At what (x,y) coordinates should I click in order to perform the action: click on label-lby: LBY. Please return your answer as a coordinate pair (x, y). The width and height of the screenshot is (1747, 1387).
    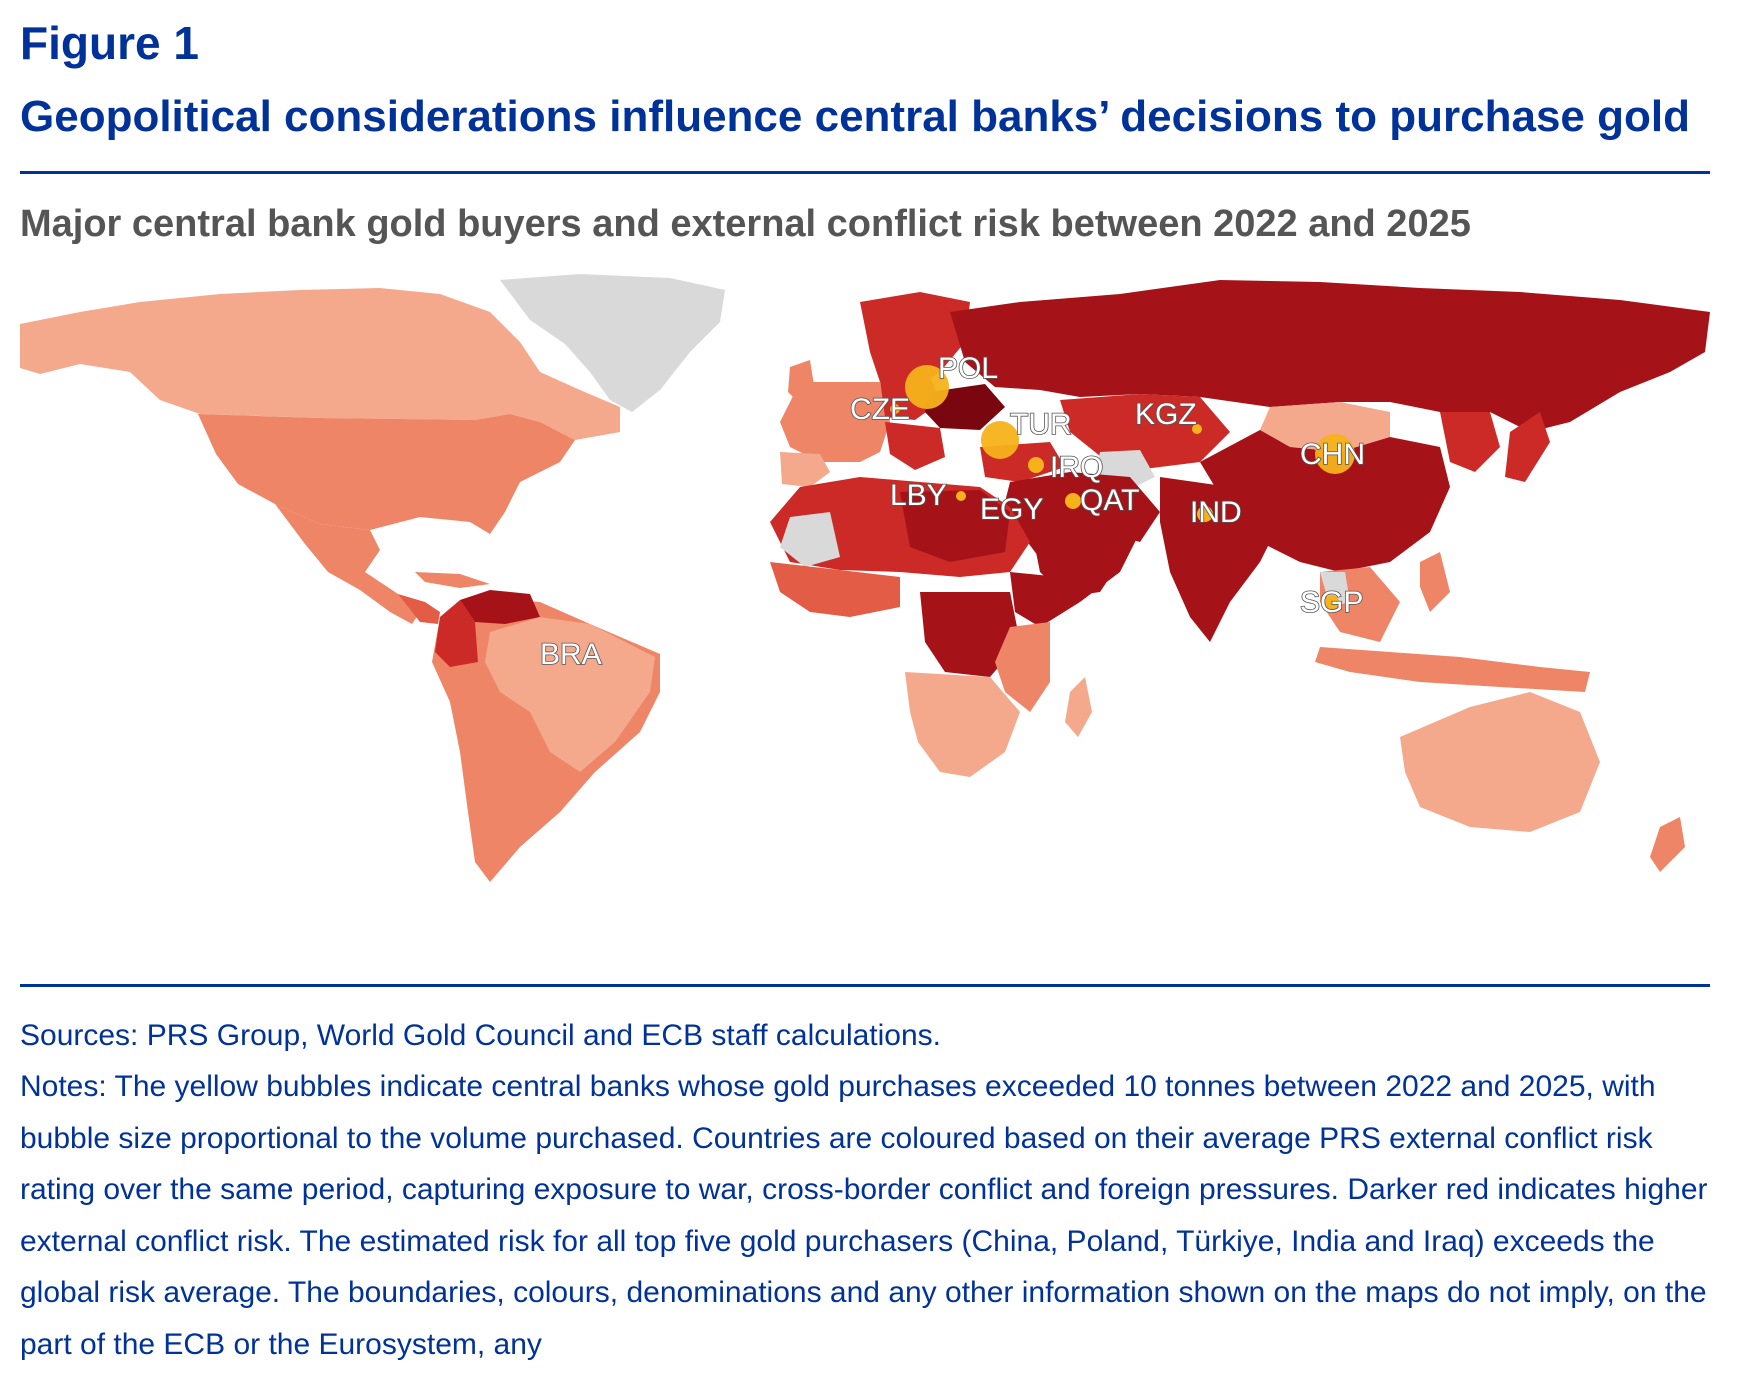
    Looking at the image, I should click on (918, 495).